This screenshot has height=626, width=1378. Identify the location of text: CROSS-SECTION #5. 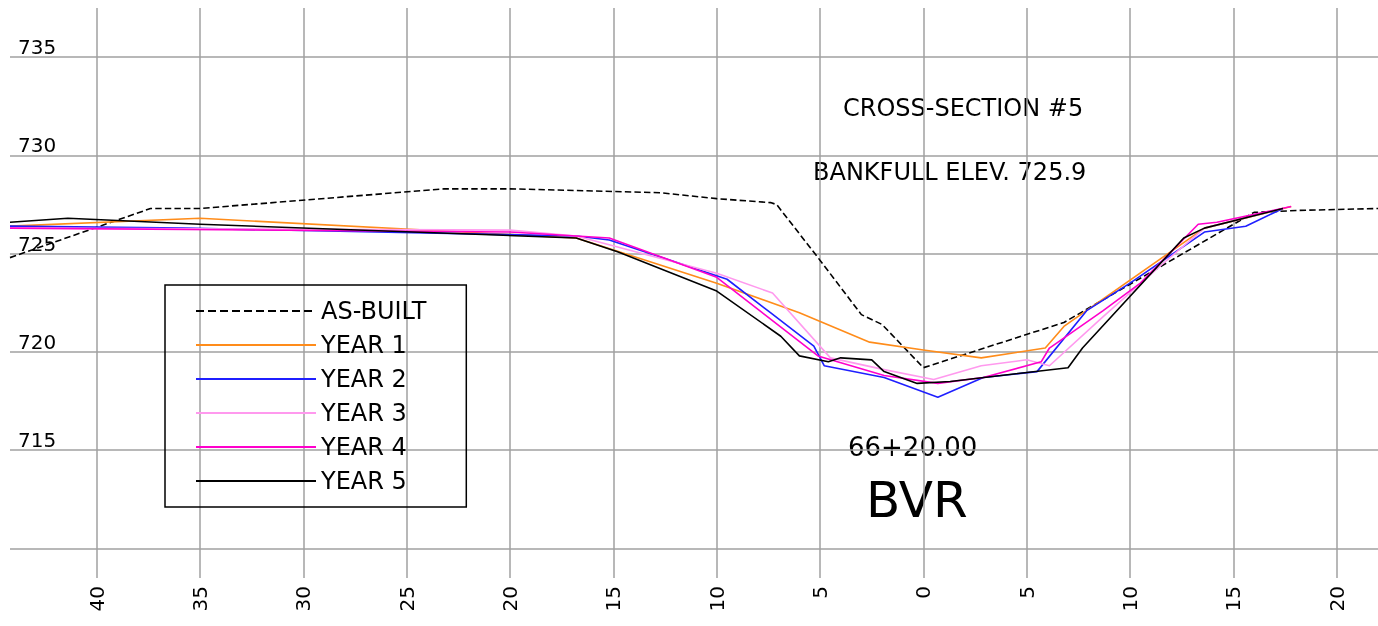
(963, 108).